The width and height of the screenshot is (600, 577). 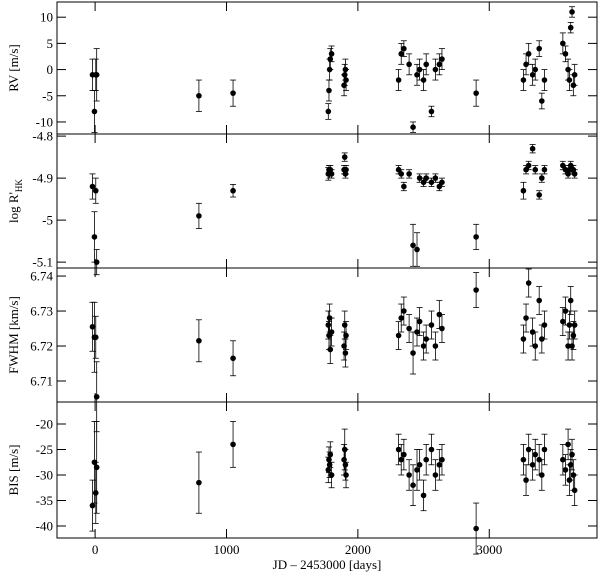 What do you see at coordinates (50, 69) in the screenshot?
I see `y-tick-label: 0` at bounding box center [50, 69].